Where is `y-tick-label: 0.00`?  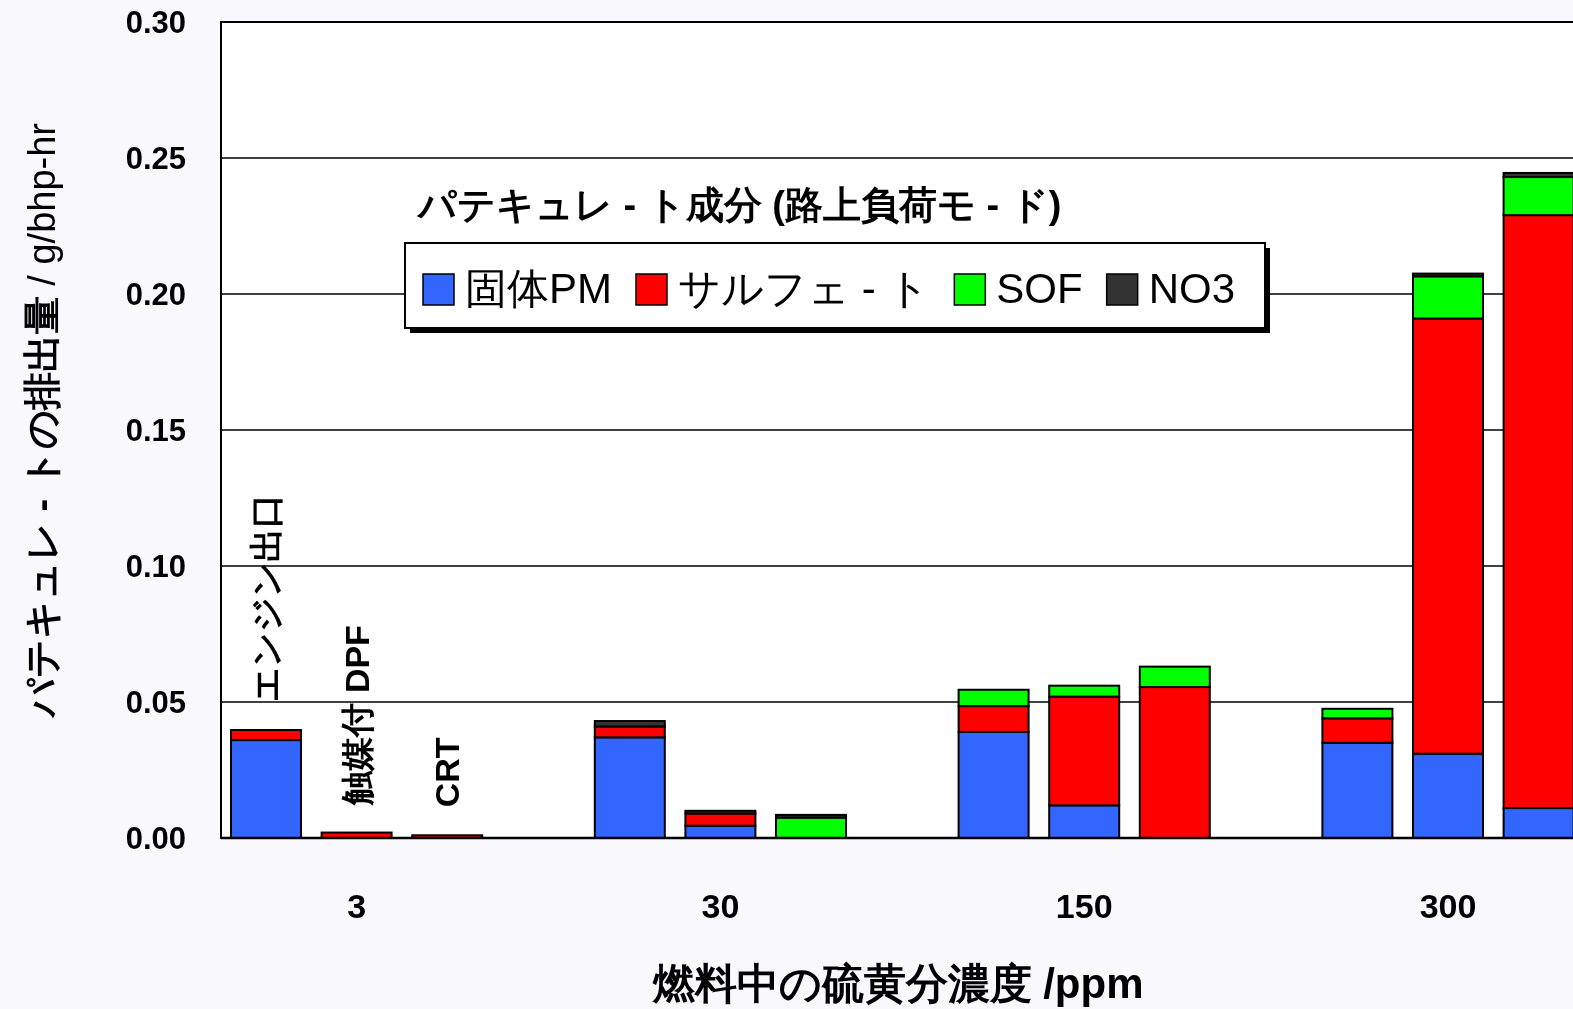 y-tick-label: 0.00 is located at coordinates (155, 838).